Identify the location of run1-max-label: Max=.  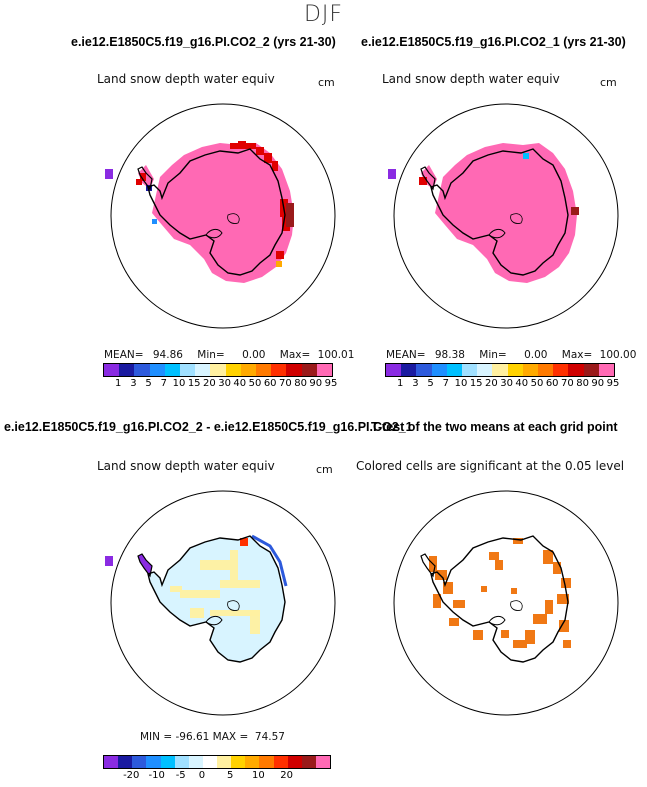
(577, 355).